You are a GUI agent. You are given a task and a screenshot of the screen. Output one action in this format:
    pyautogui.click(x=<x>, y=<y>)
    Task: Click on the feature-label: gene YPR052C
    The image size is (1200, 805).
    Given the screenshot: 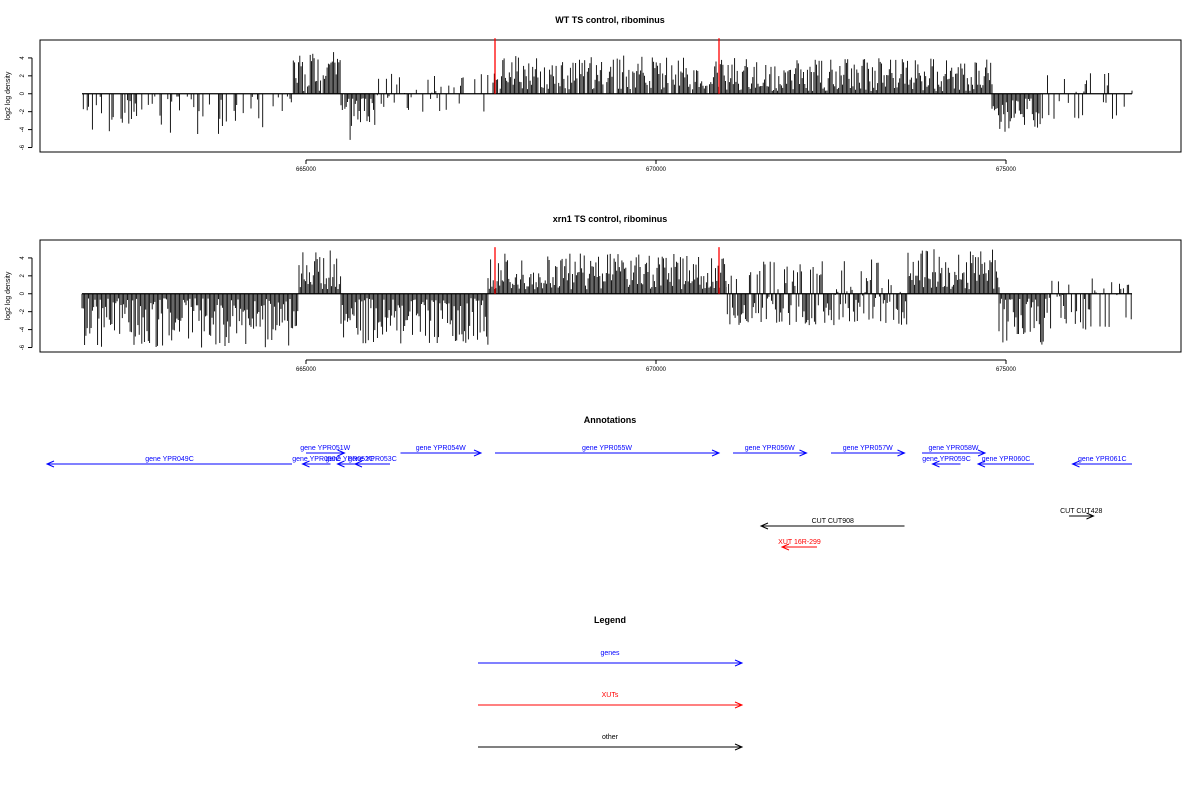 What is the action you would take?
    pyautogui.click(x=349, y=459)
    